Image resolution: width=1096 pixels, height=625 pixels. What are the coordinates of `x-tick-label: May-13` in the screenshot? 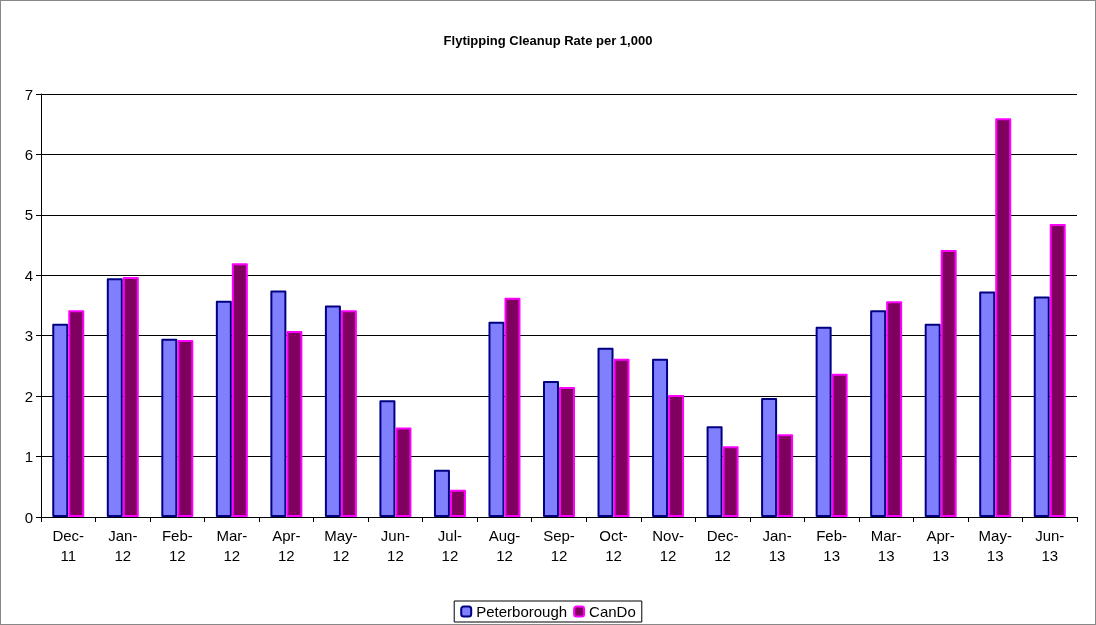 It's located at (995, 545).